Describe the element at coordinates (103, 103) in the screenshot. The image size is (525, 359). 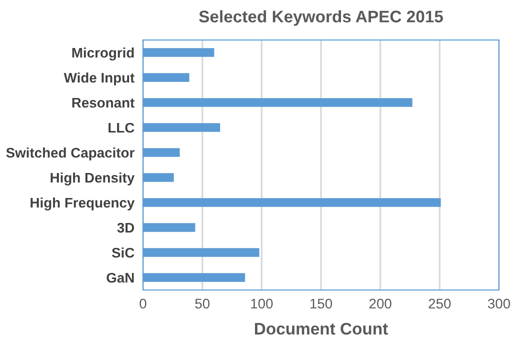
I see `y-tick-label: Resonant` at that location.